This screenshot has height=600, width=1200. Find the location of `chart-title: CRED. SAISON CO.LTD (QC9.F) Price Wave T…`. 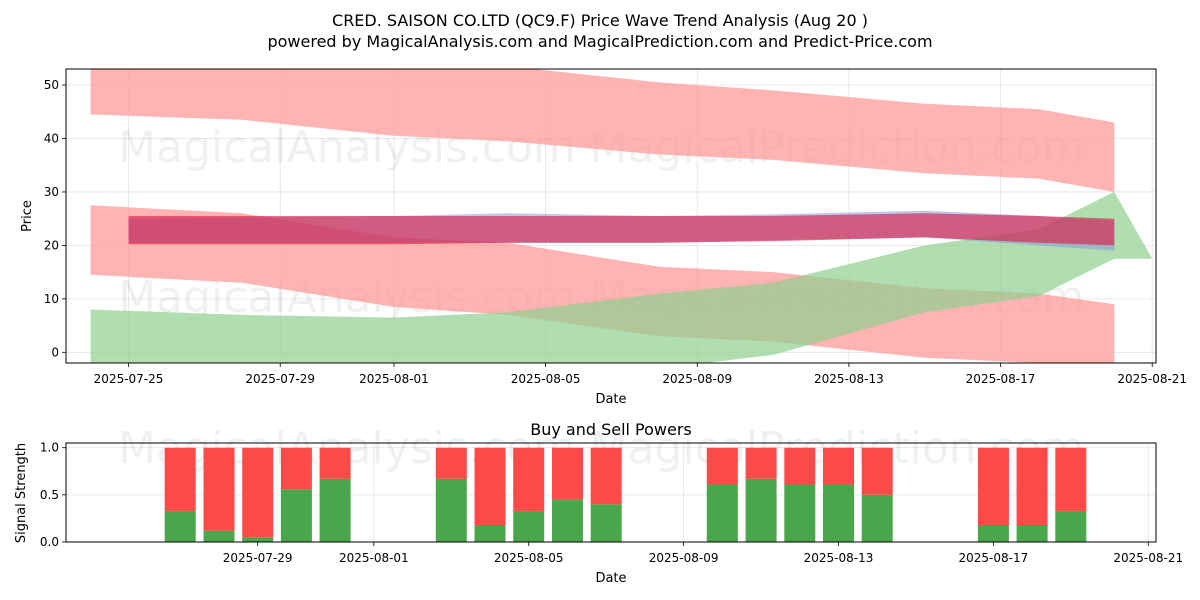

chart-title: CRED. SAISON CO.LTD (QC9.F) Price Wave T… is located at coordinates (600, 20).